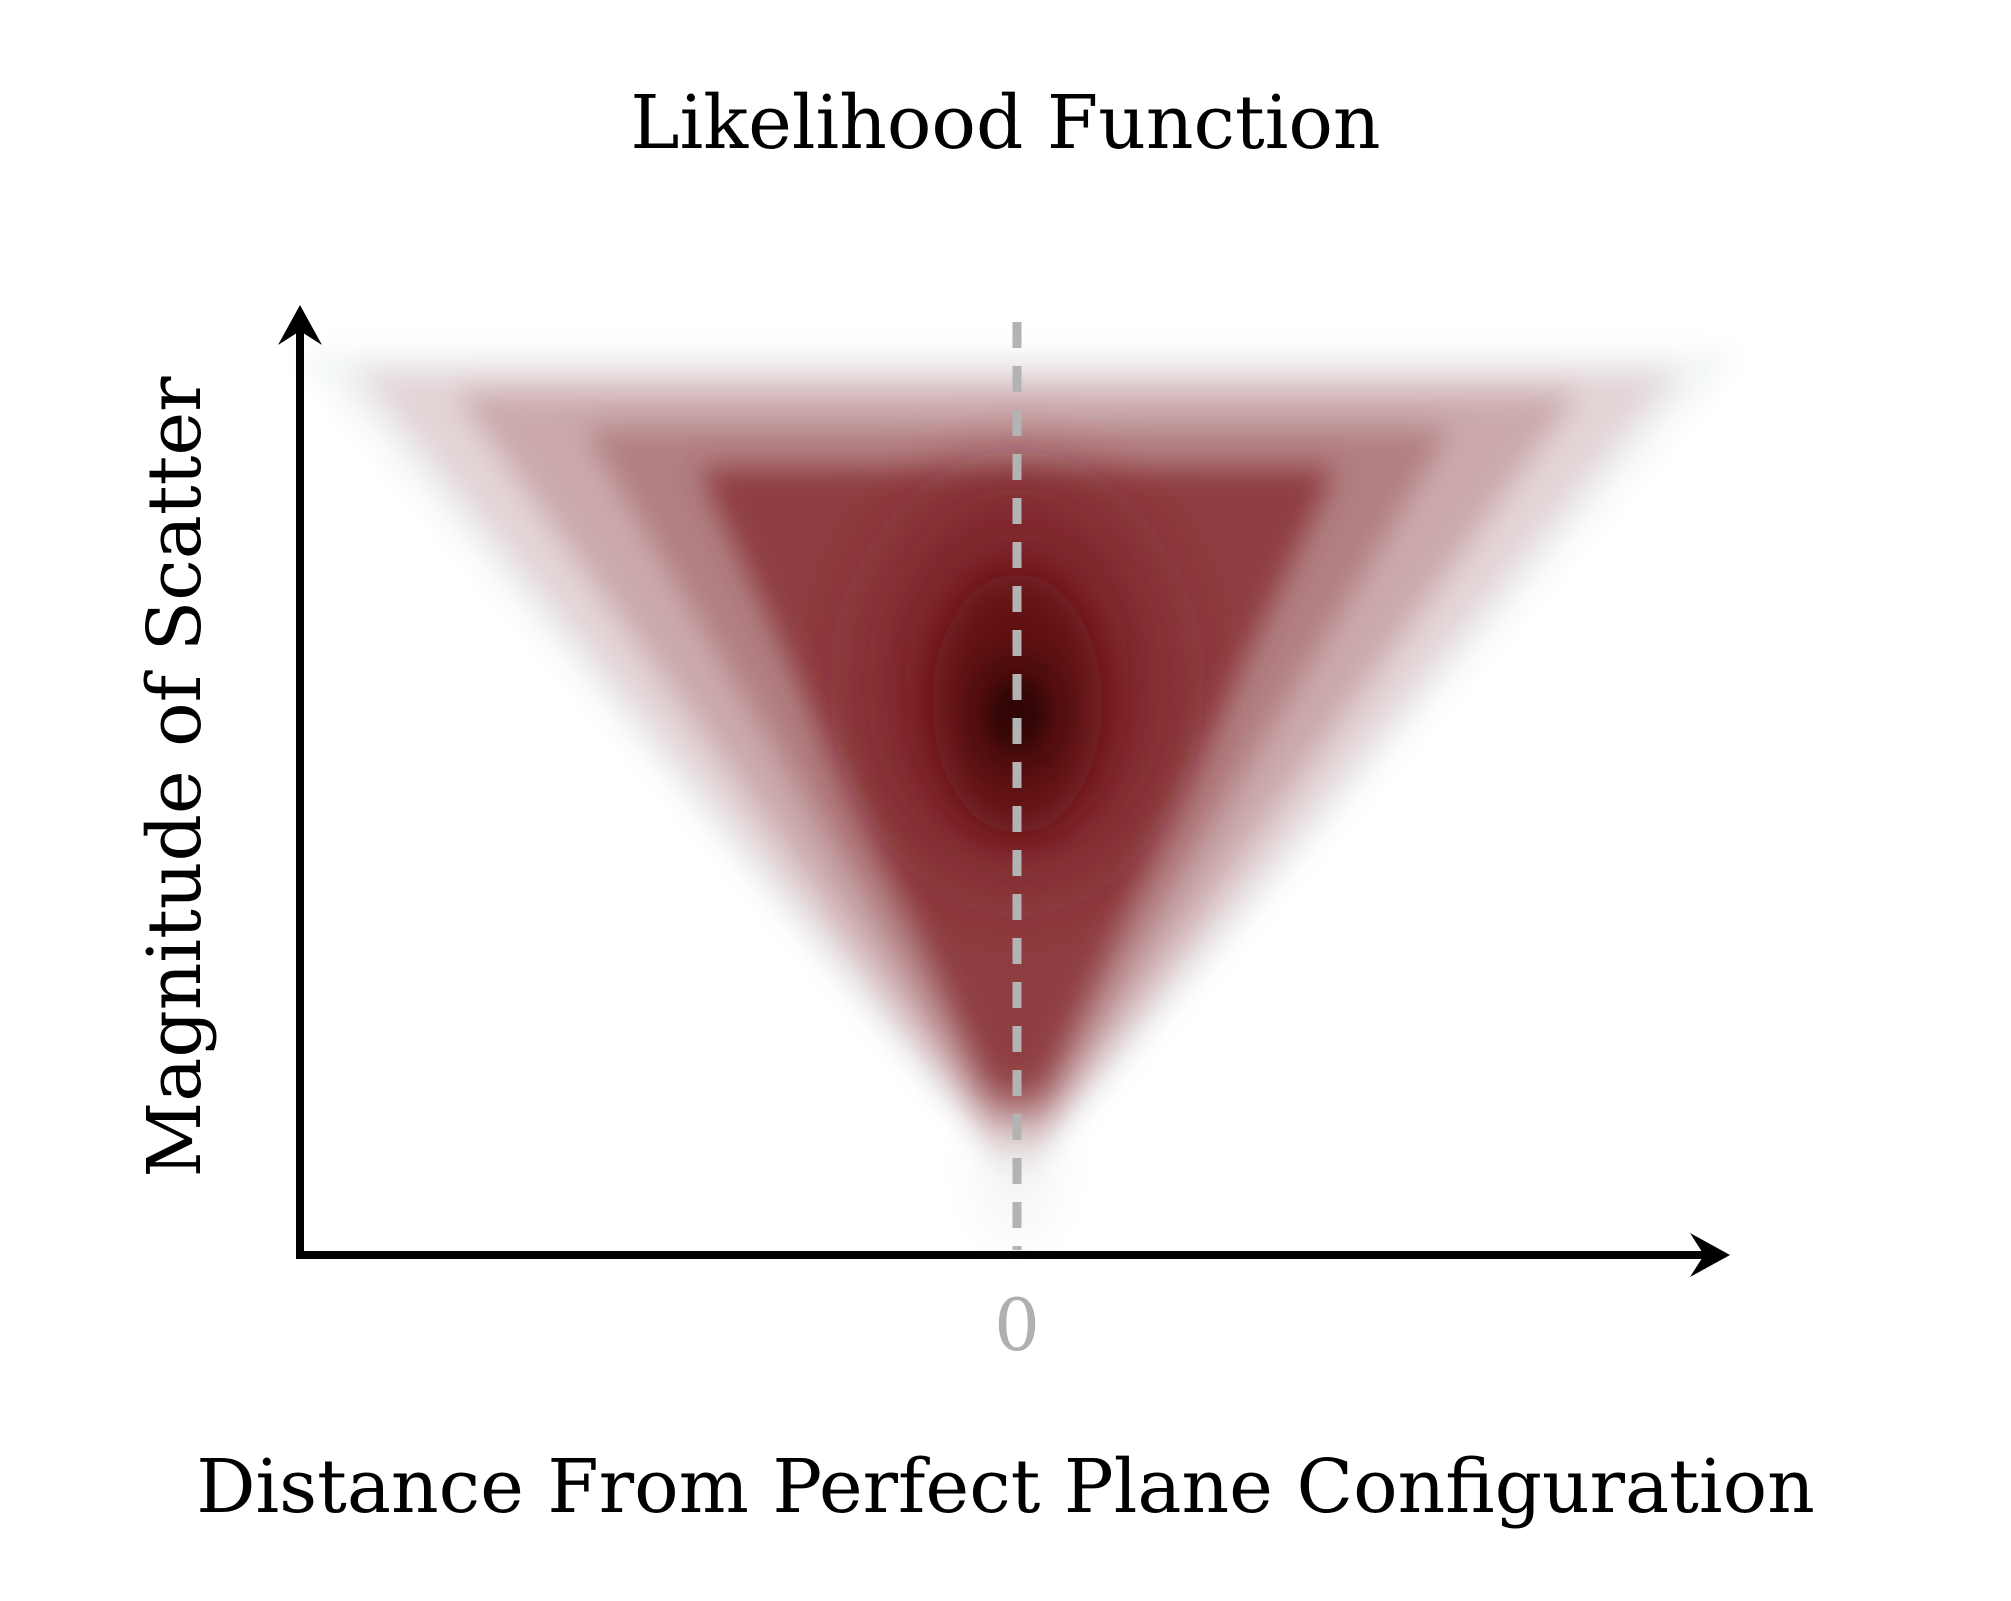  What do you see at coordinates (175, 777) in the screenshot?
I see `y-axis-label: Magnitude of Scatter` at bounding box center [175, 777].